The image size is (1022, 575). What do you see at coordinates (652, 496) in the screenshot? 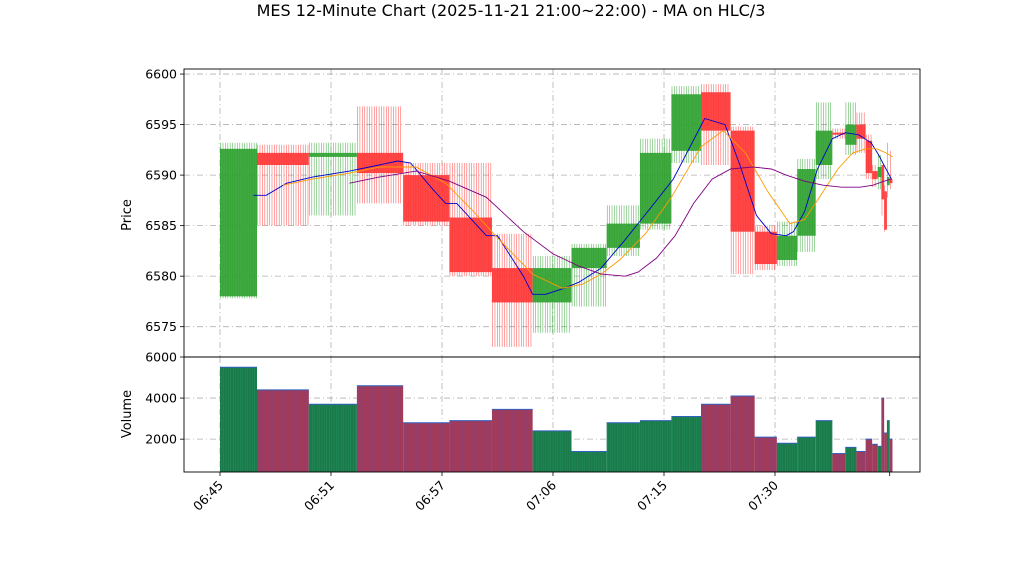
I see `x-tick-label: 07:15` at bounding box center [652, 496].